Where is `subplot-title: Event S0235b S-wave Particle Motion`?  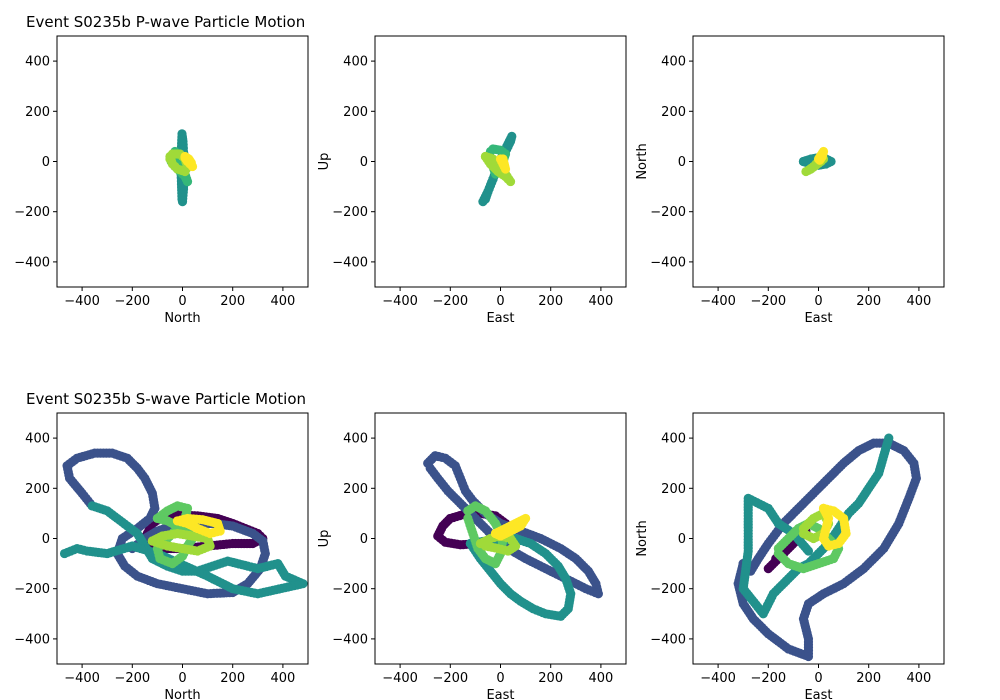 subplot-title: Event S0235b S-wave Particle Motion is located at coordinates (166, 399).